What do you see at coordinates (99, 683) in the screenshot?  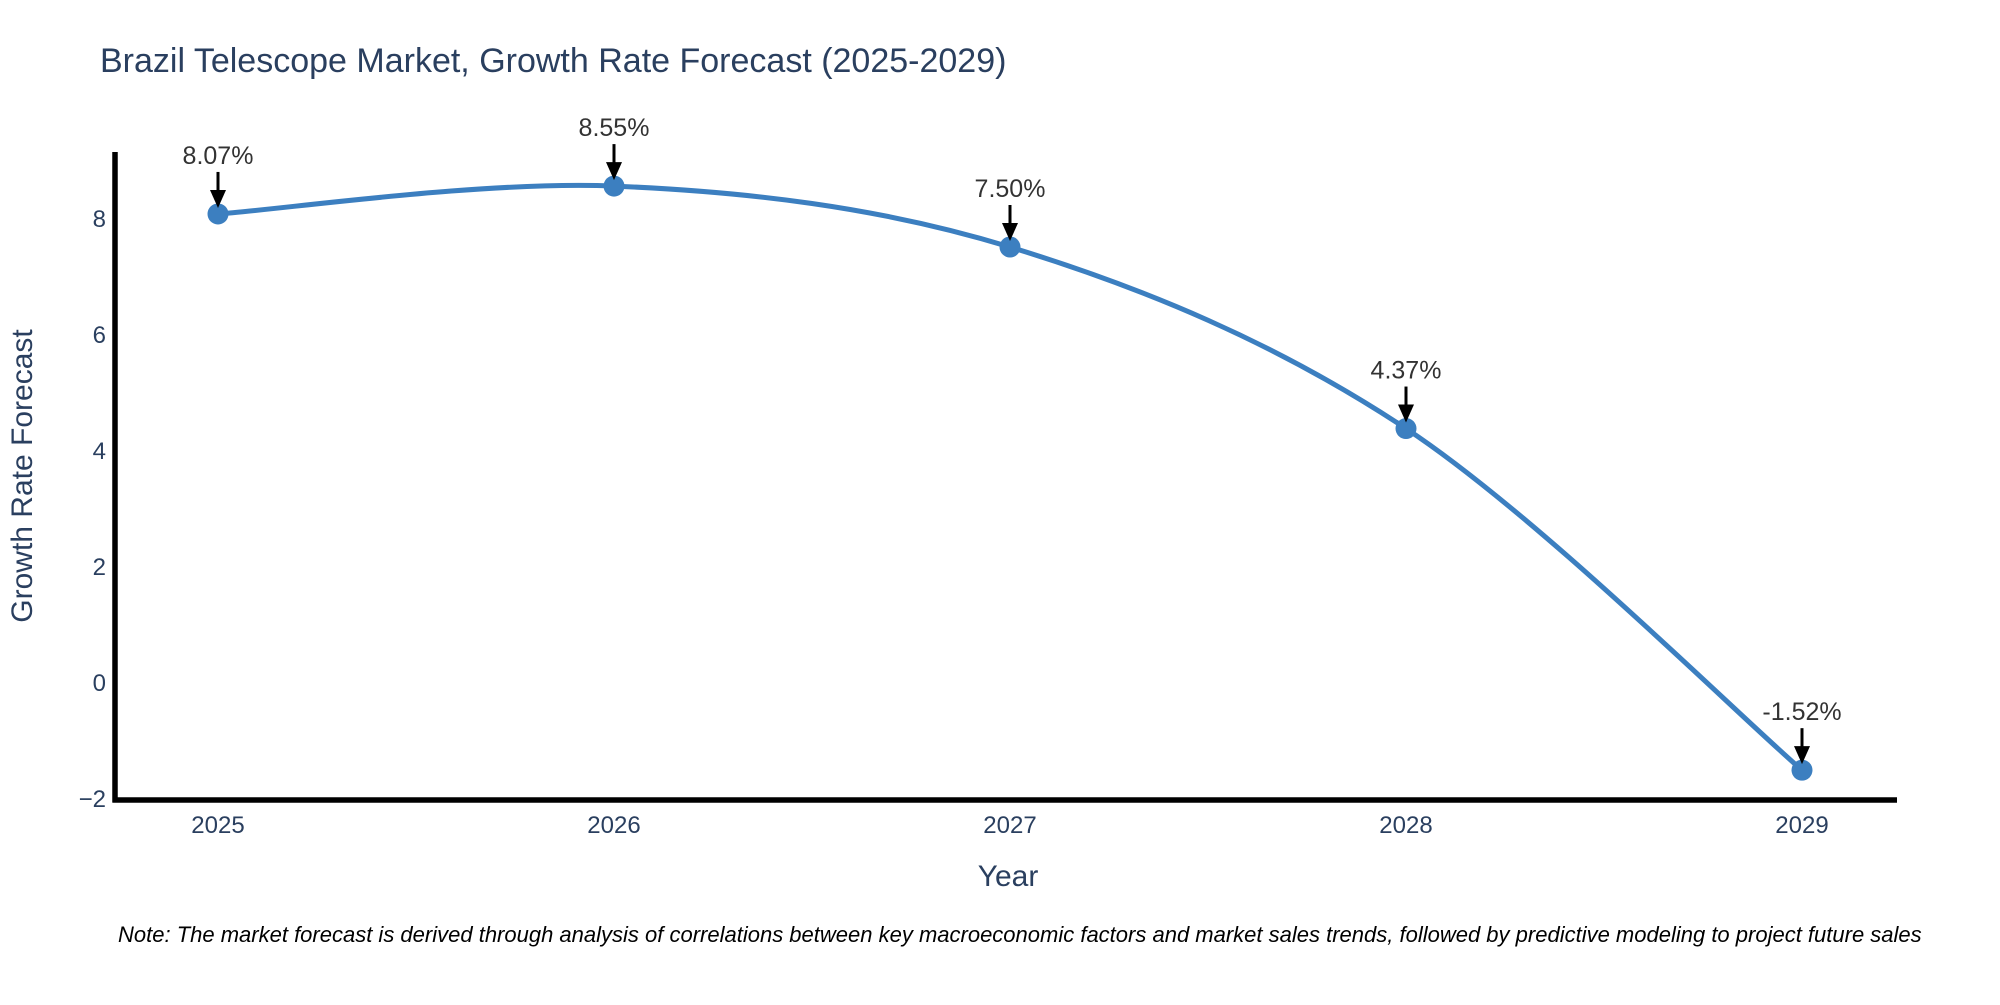 I see `y-tick-label: 0` at bounding box center [99, 683].